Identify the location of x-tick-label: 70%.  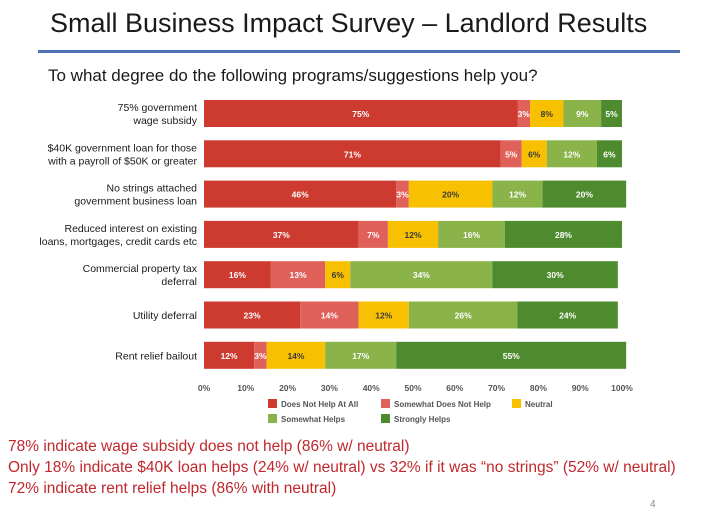
(496, 388).